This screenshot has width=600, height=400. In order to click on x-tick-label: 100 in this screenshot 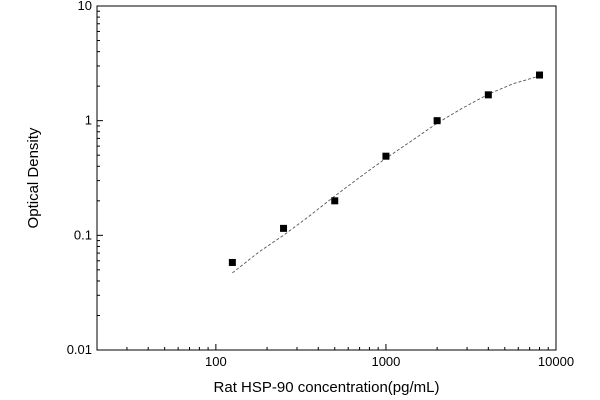, I will do `click(216, 361)`.